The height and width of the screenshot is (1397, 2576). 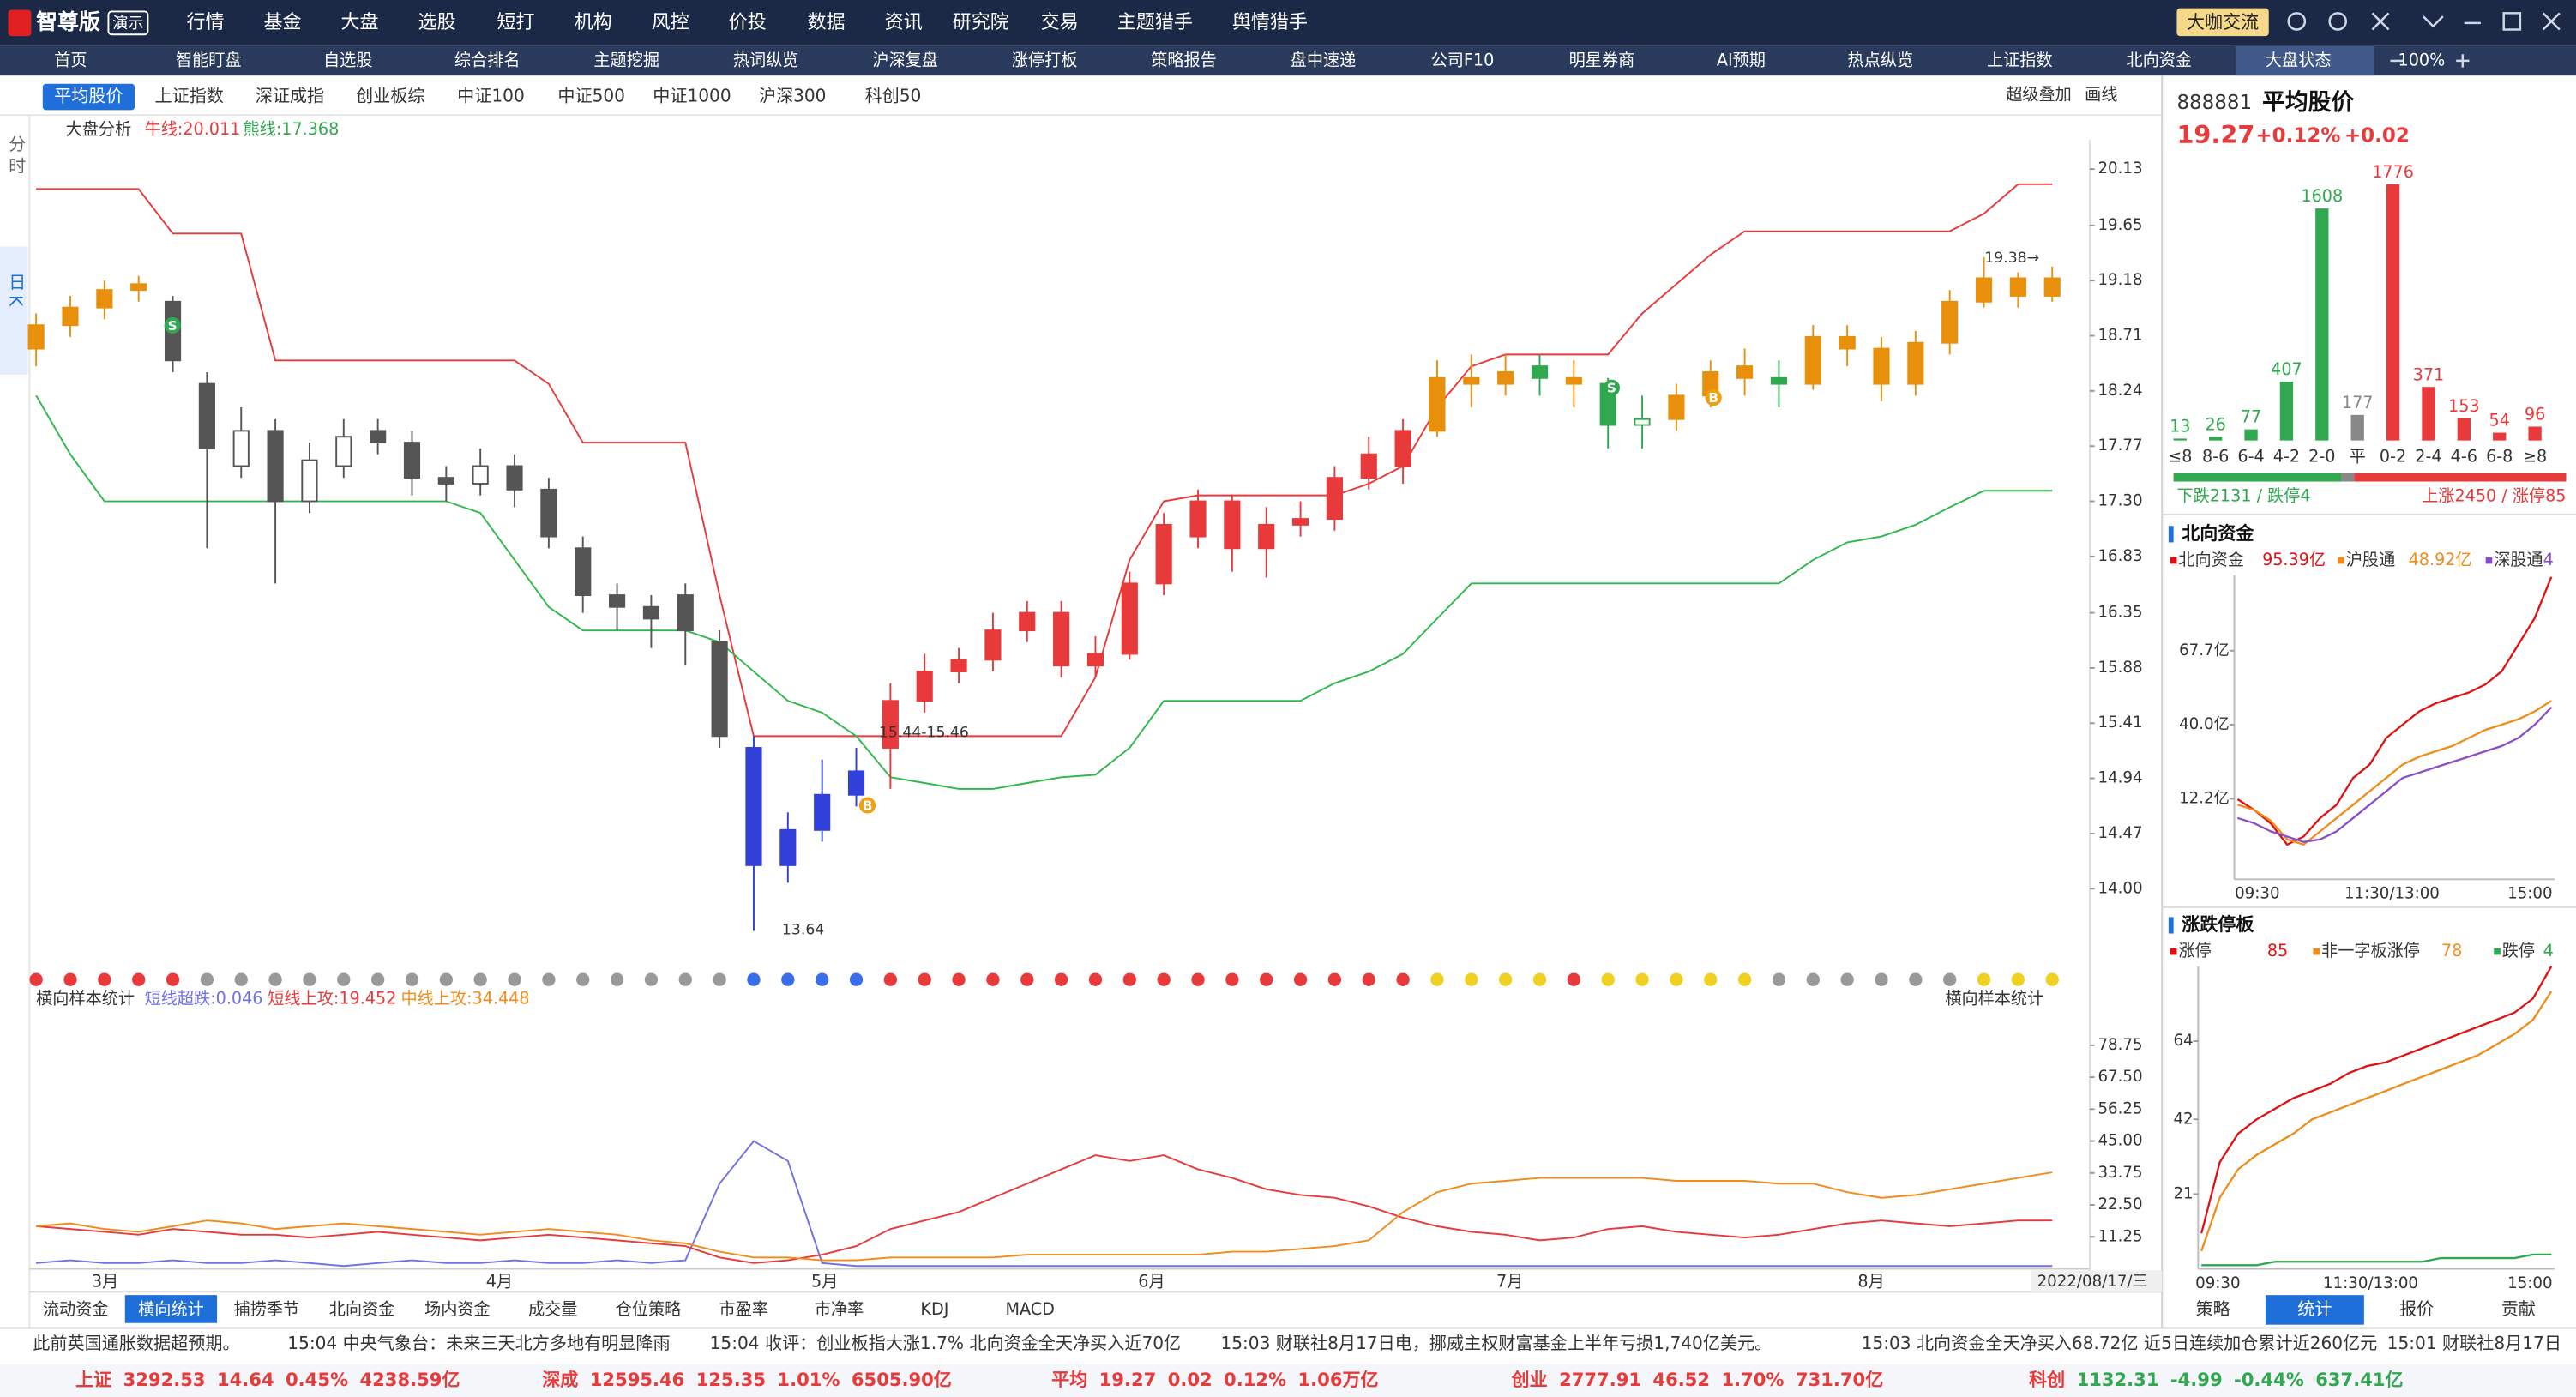 I want to click on menu-item: 短打, so click(x=516, y=23).